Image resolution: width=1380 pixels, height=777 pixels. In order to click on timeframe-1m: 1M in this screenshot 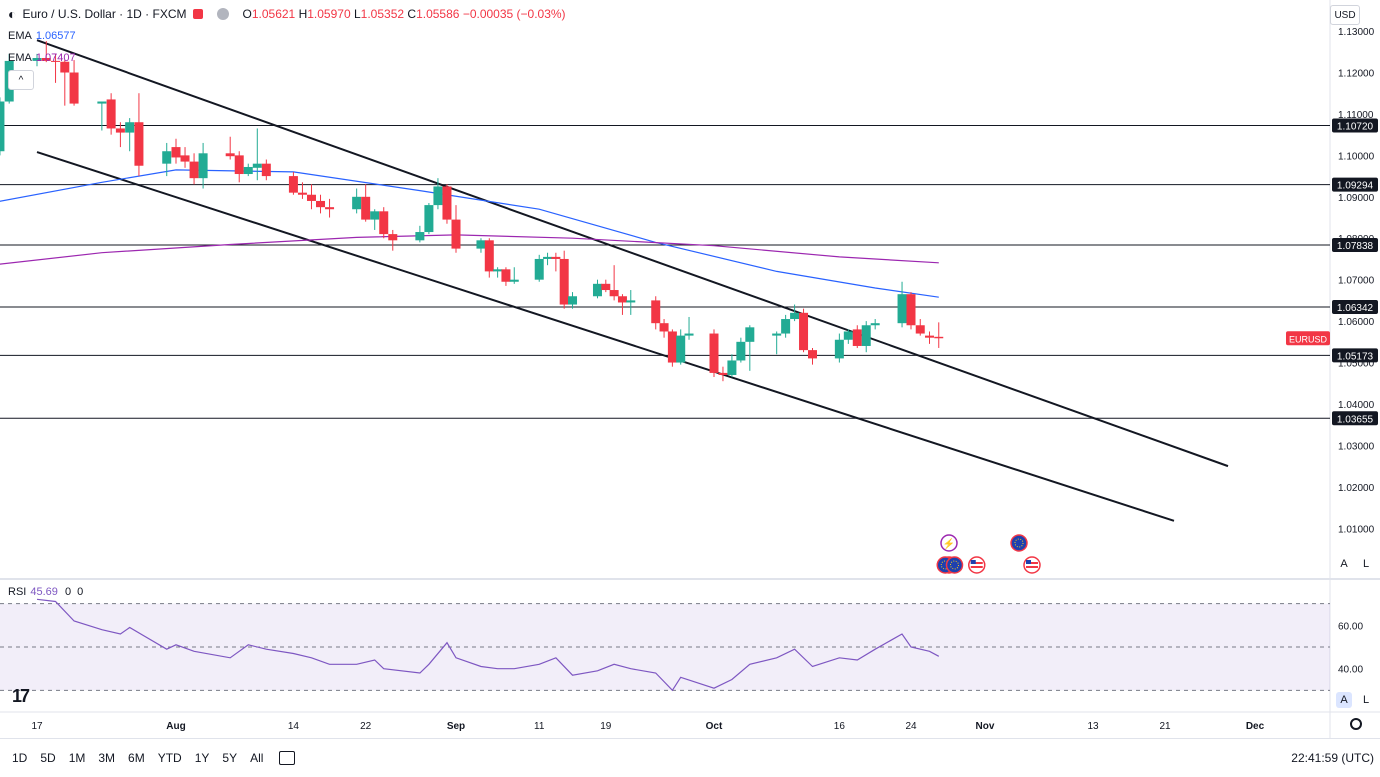, I will do `click(77, 758)`.